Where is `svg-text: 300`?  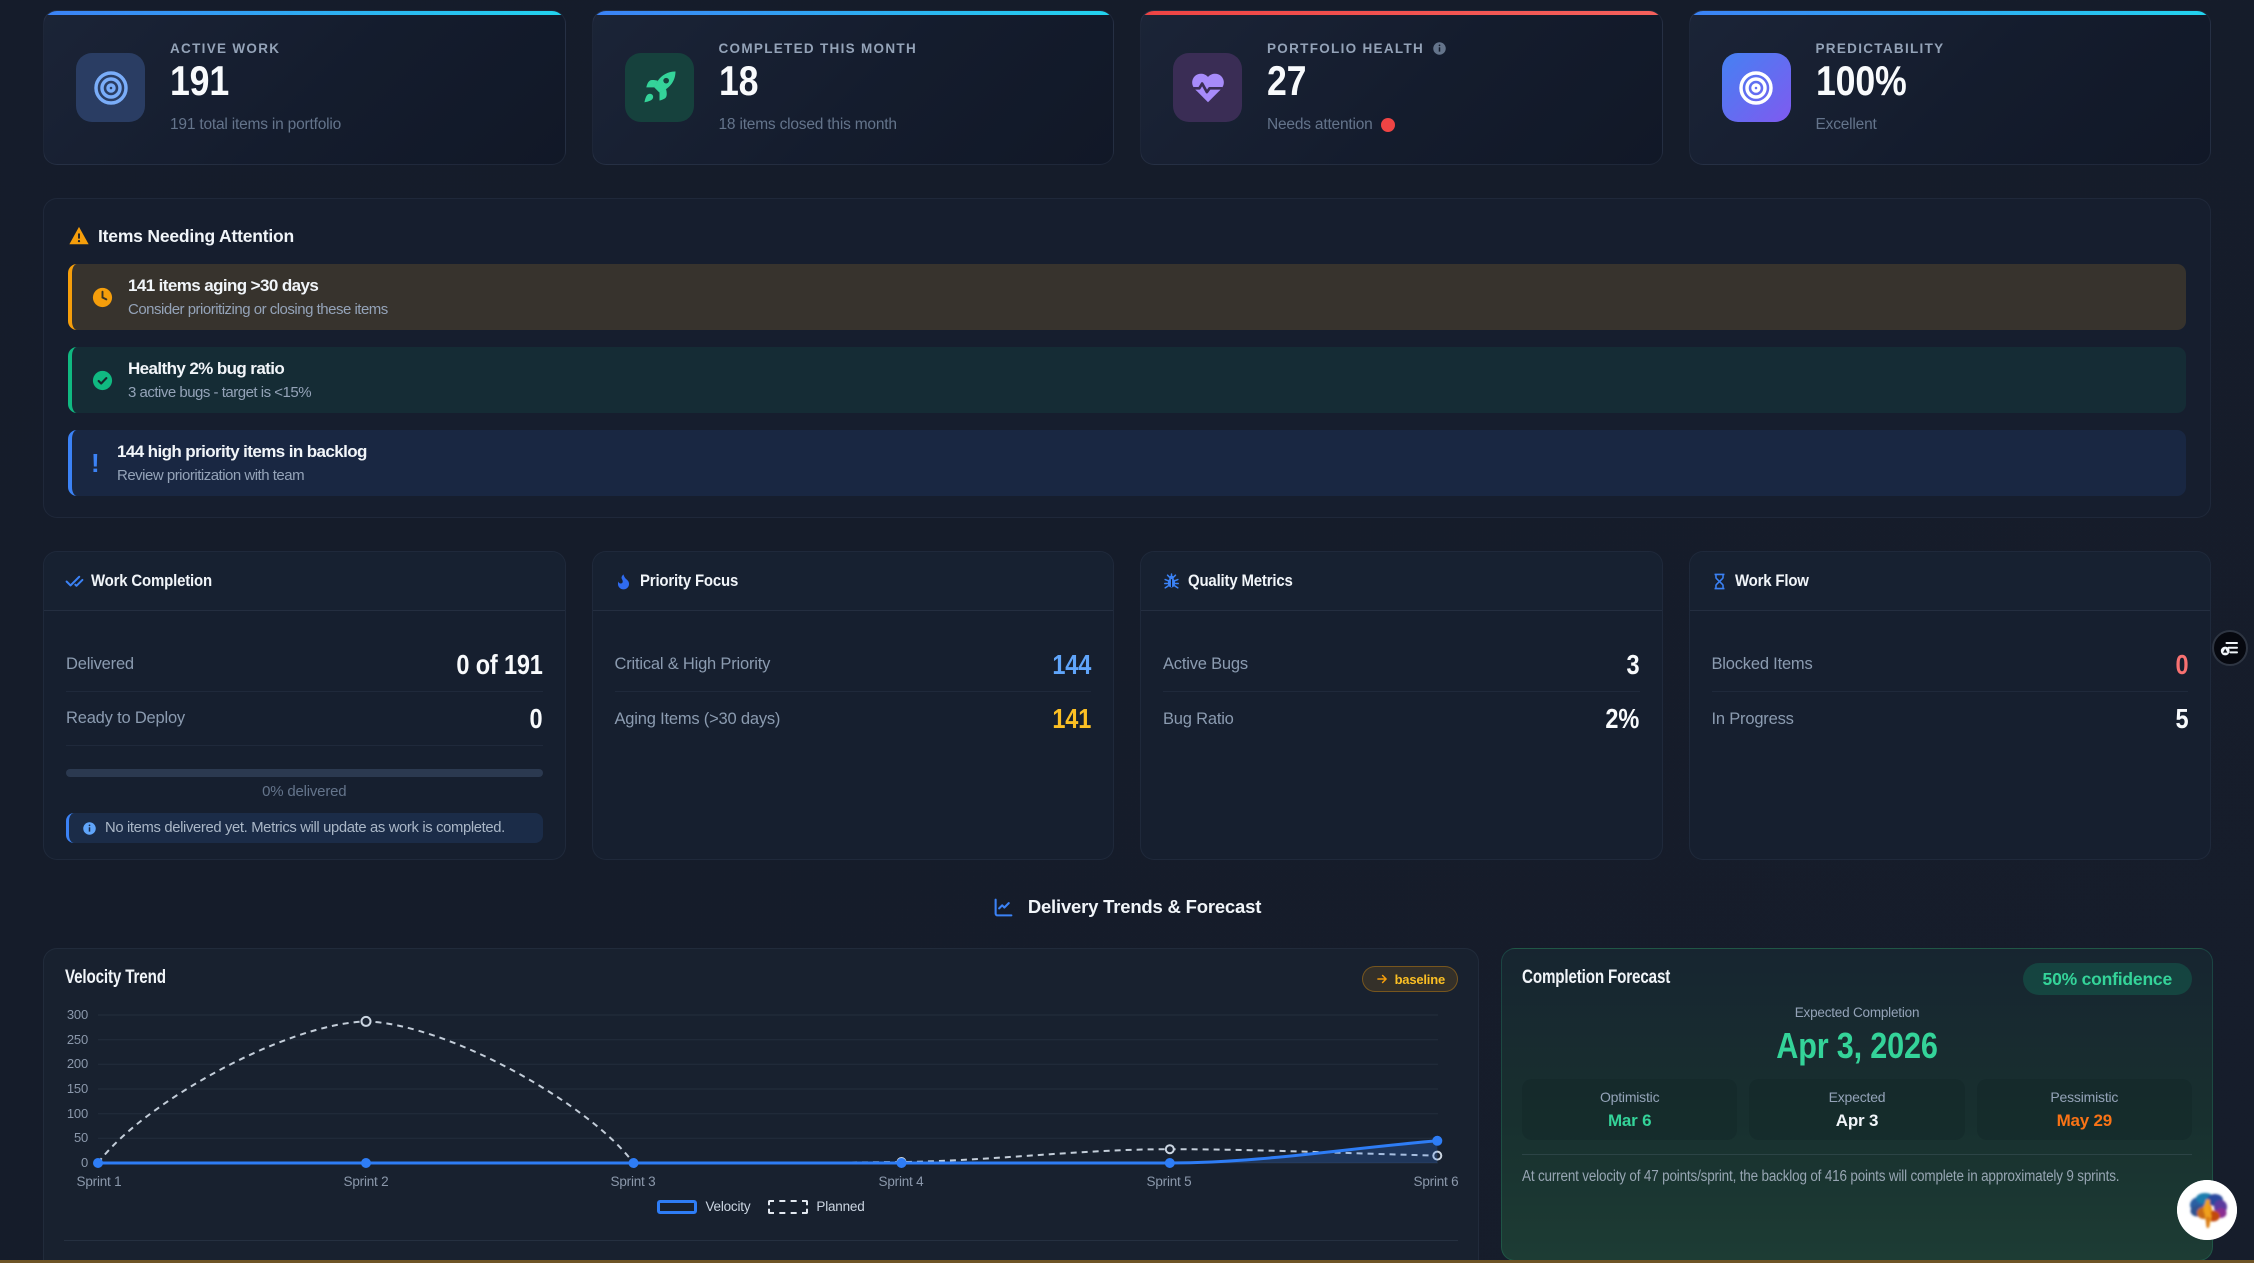 svg-text: 300 is located at coordinates (77, 1014).